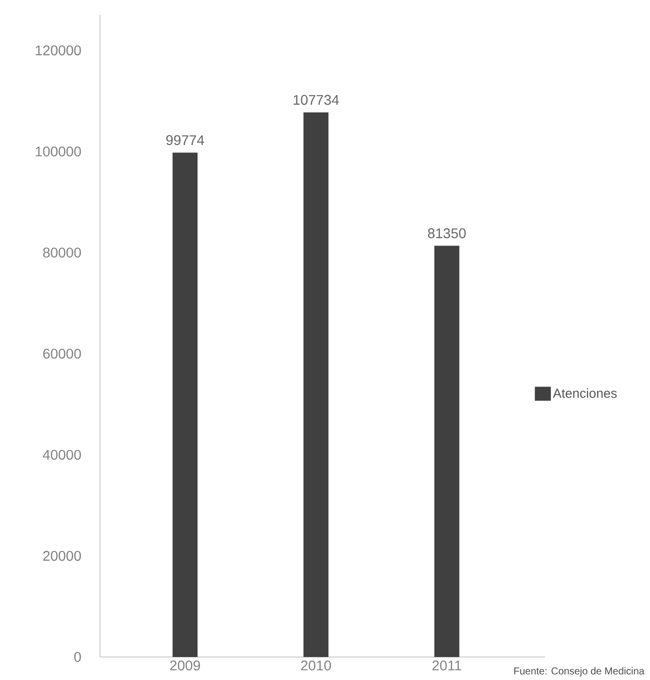 The height and width of the screenshot is (680, 650). I want to click on source-note: Fuente: Consejo de Medicina, so click(579, 671).